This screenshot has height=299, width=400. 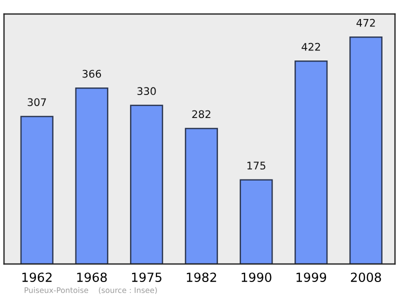 What do you see at coordinates (201, 277) in the screenshot?
I see `x-tick-label: 1982` at bounding box center [201, 277].